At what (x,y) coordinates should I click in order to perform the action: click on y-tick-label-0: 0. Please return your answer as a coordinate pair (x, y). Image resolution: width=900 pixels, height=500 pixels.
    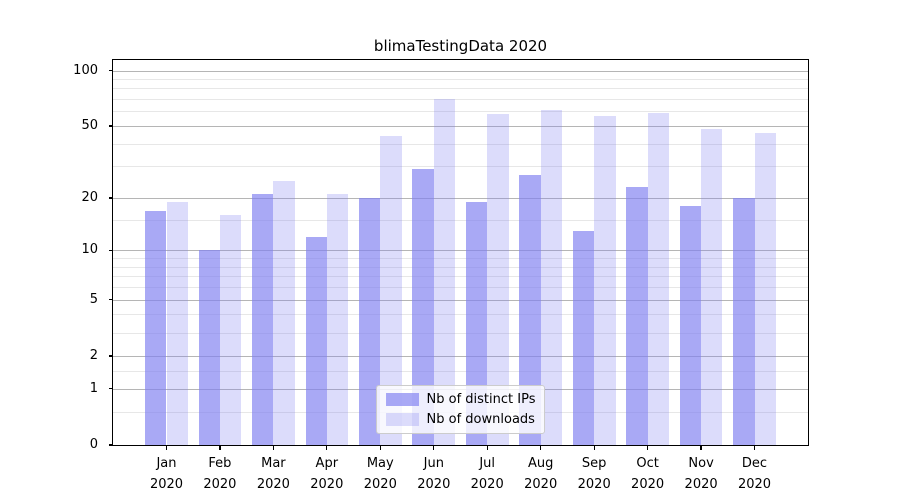
    Looking at the image, I should click on (93, 444).